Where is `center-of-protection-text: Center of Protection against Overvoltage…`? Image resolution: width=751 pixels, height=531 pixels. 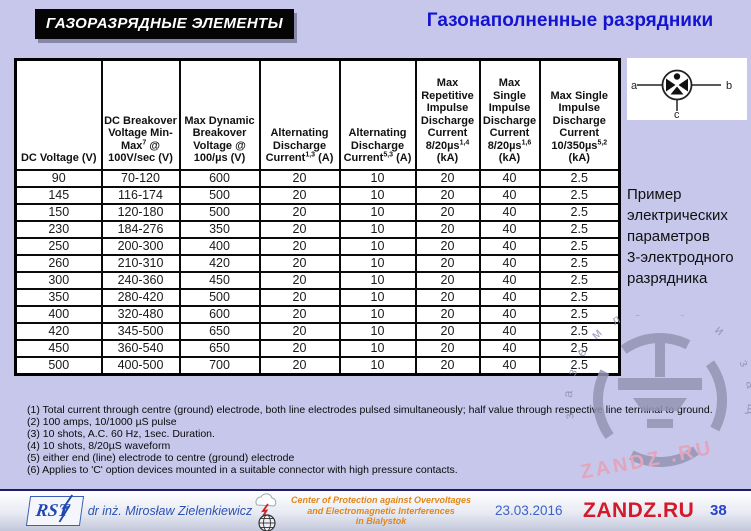 center-of-protection-text: Center of Protection against Overvoltage… is located at coordinates (381, 511).